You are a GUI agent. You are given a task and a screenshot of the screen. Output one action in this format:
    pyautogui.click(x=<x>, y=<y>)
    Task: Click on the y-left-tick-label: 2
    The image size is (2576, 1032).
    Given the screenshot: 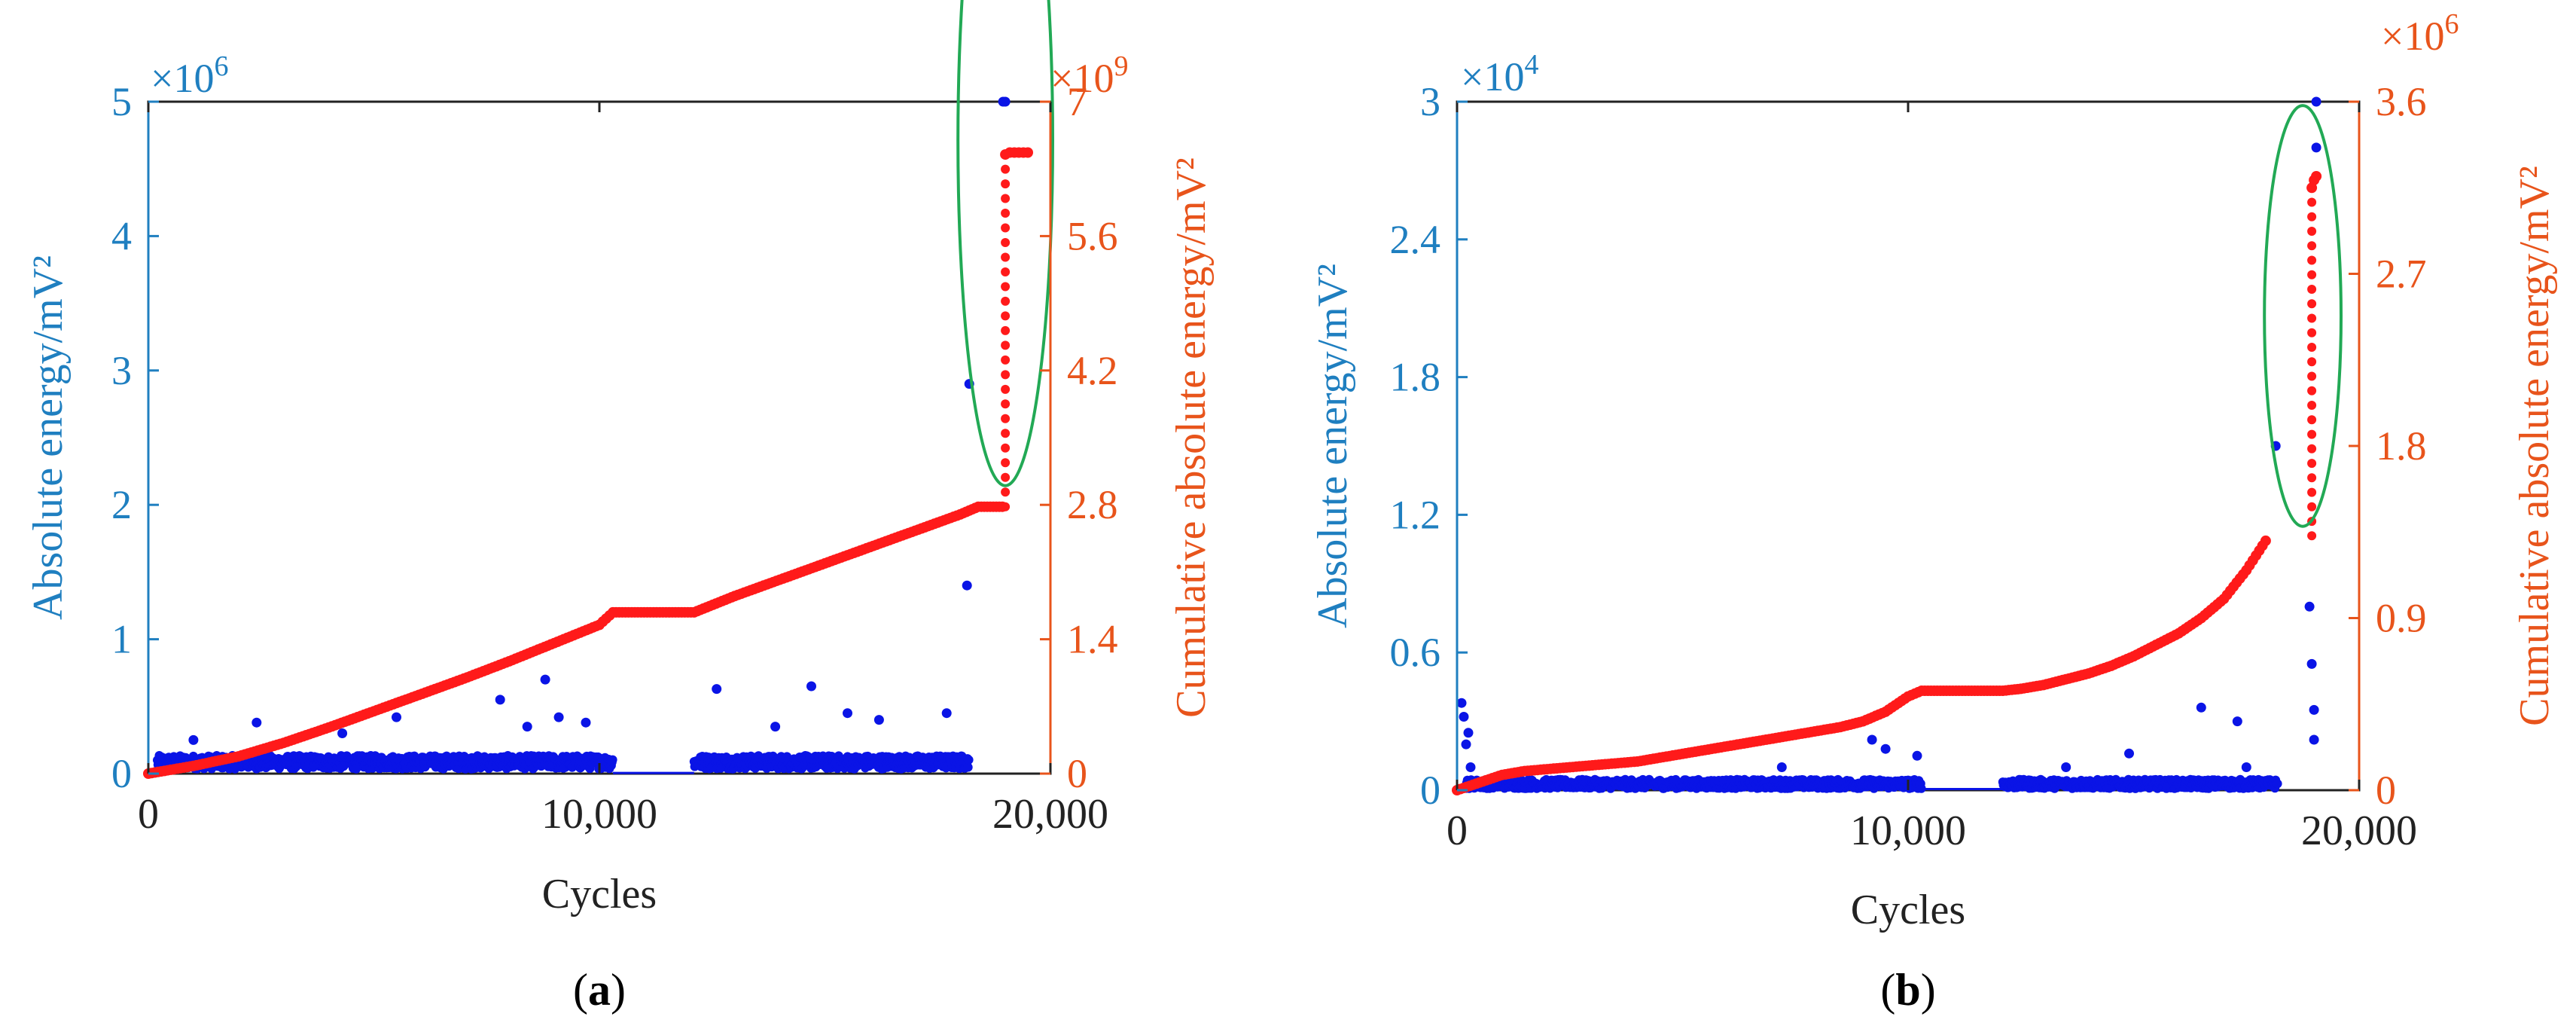 What is the action you would take?
    pyautogui.click(x=121, y=504)
    